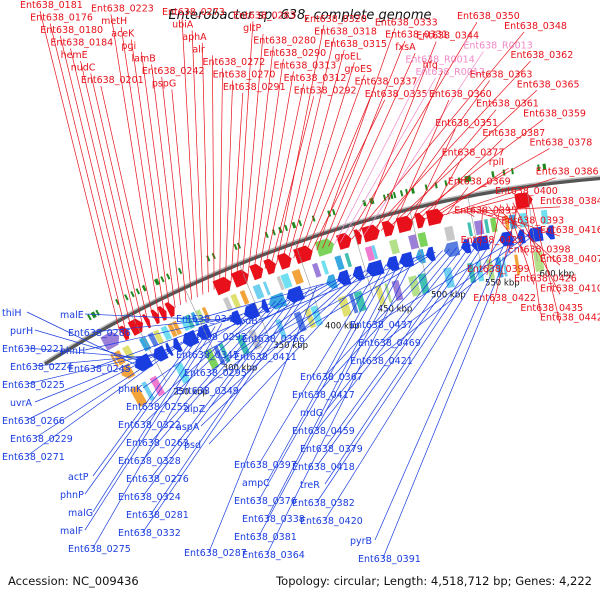  I want to click on forward-gene-label-25: Ent638_0313, so click(305, 65).